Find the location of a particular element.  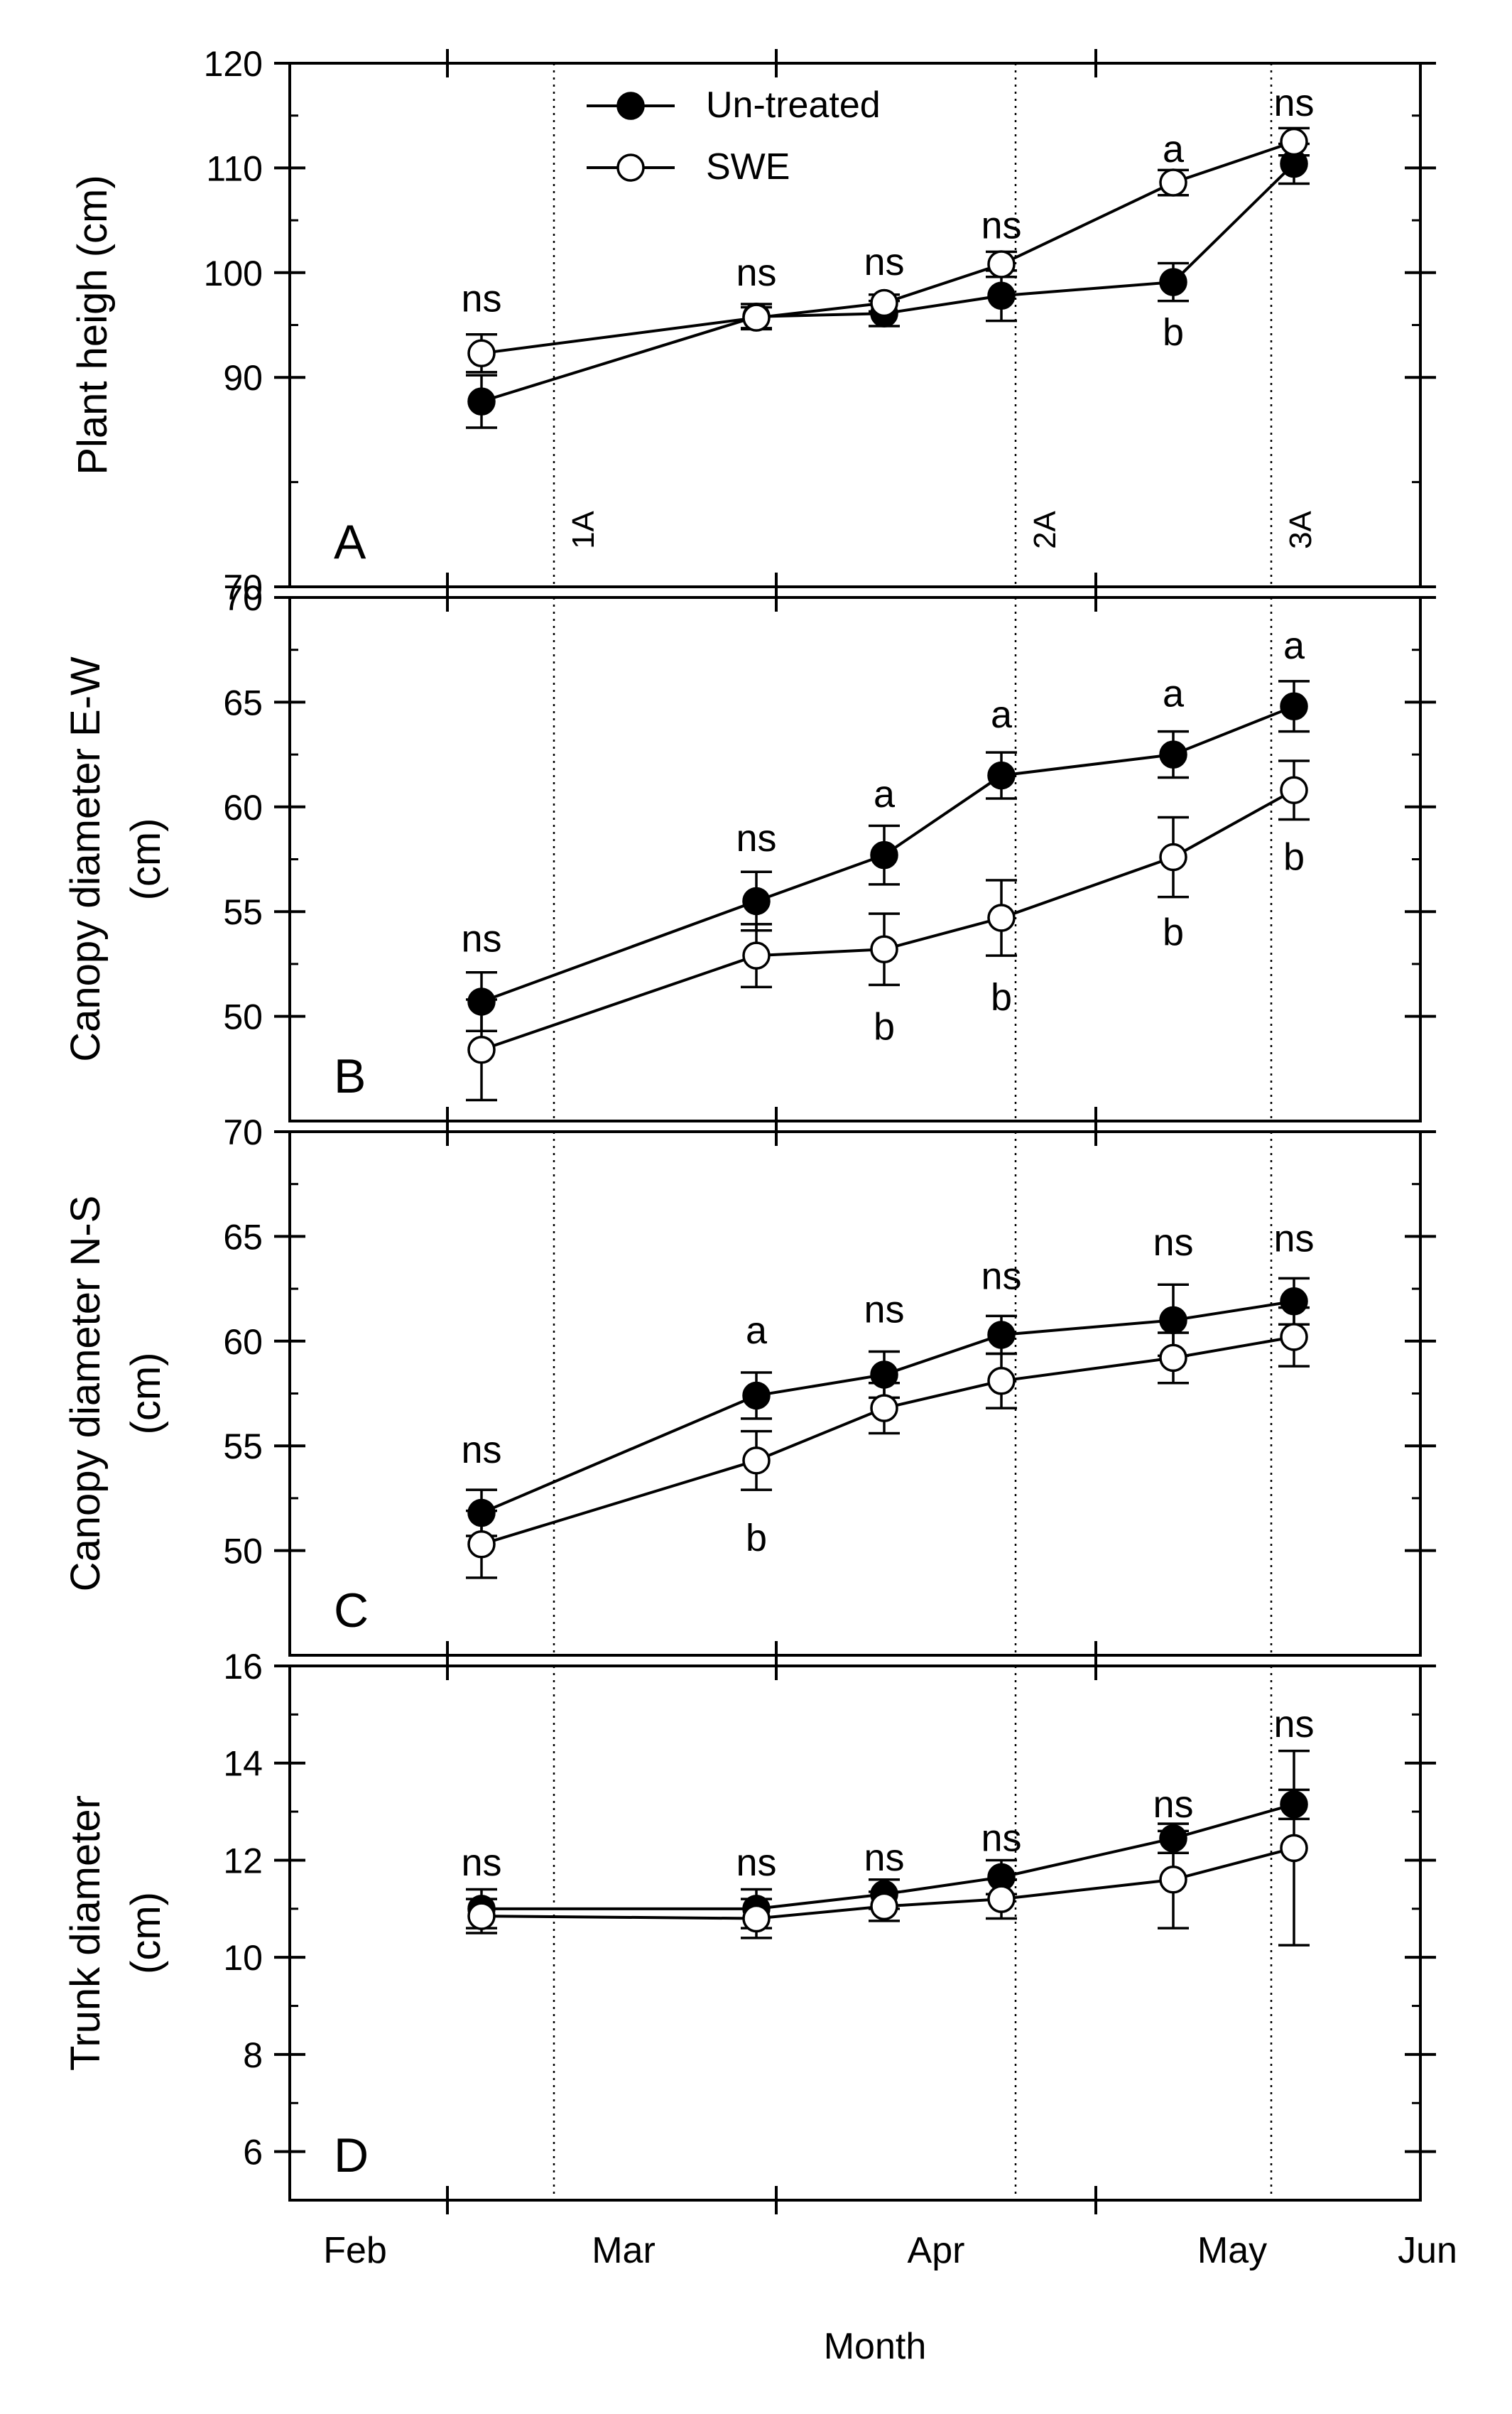

application-label: 3A is located at coordinates (1300, 529).